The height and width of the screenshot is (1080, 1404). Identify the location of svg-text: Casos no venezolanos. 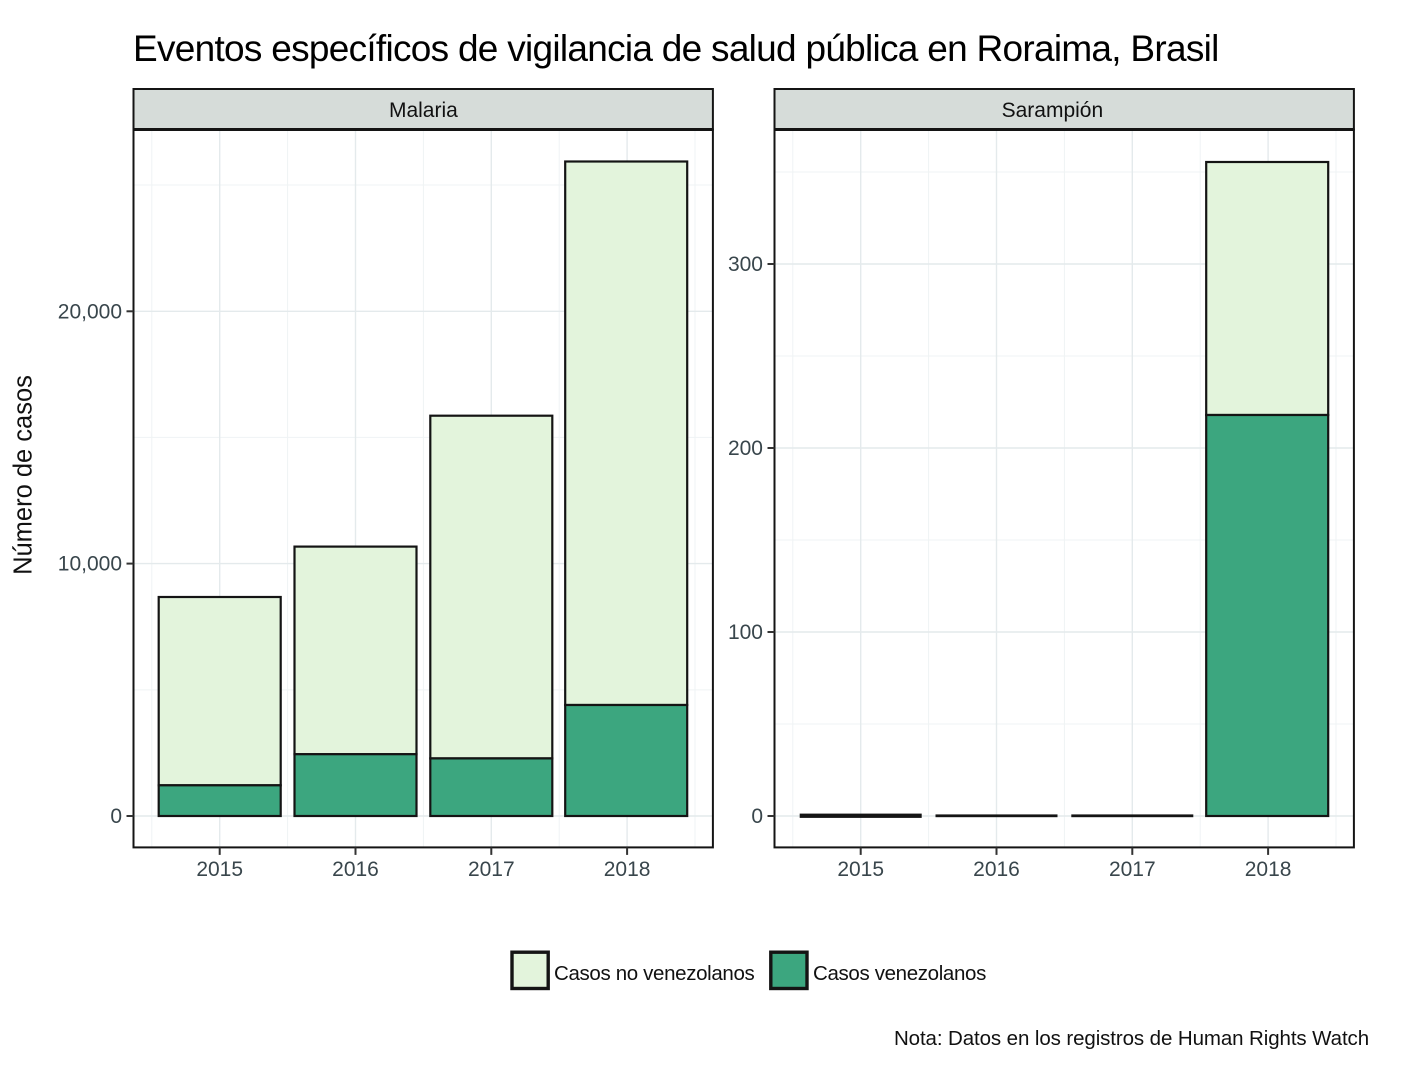
(654, 973).